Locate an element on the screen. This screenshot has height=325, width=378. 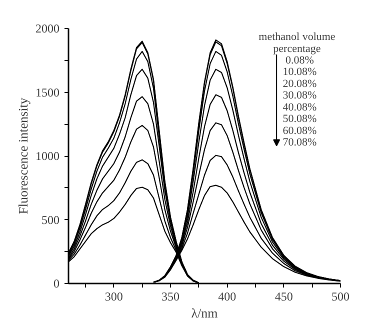
y-tick-label: 1000 is located at coordinates (48, 156).